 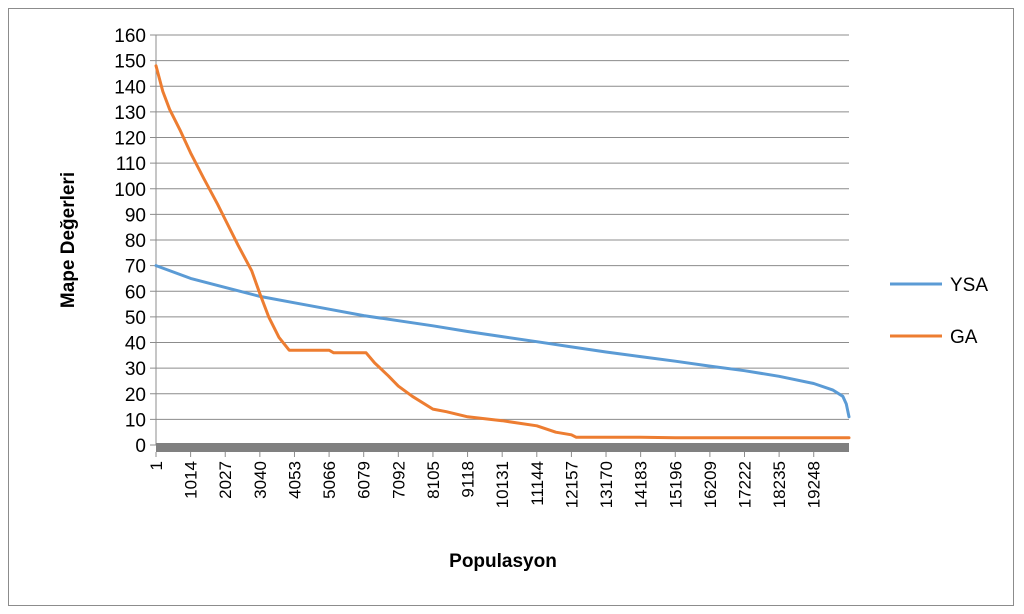 What do you see at coordinates (130, 190) in the screenshot?
I see `y-tick-label: 100` at bounding box center [130, 190].